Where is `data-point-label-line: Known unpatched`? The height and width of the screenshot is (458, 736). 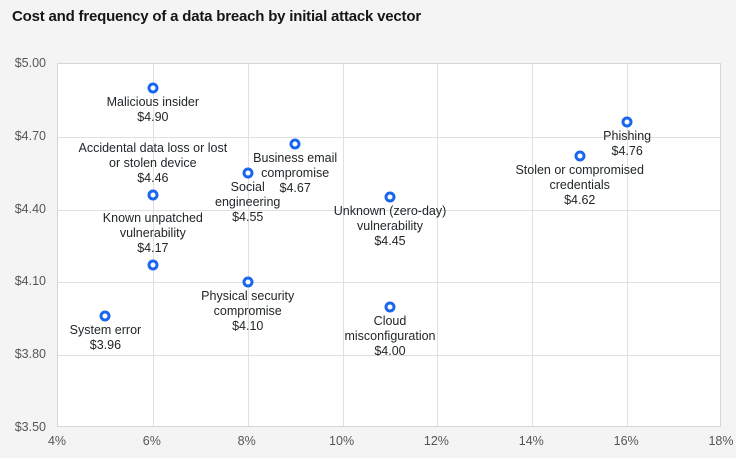 data-point-label-line: Known unpatched is located at coordinates (152, 218).